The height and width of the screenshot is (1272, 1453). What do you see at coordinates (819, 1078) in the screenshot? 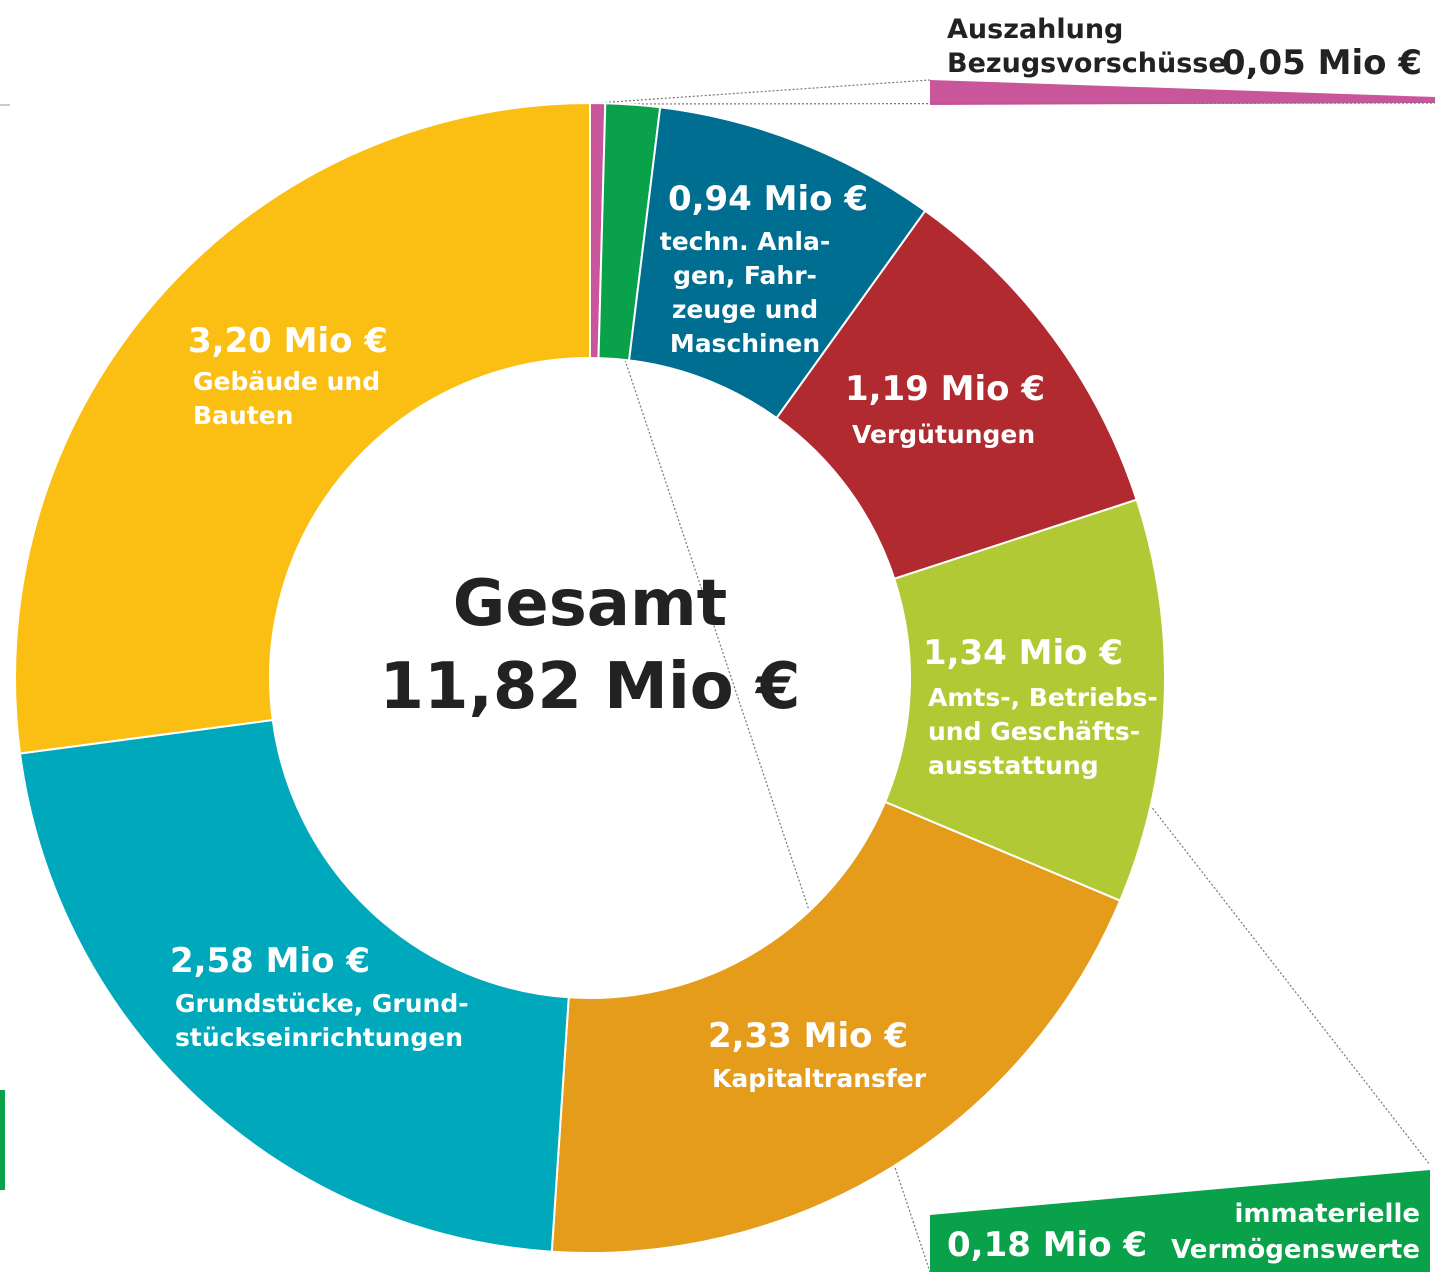
I see `category-label: Kapitaltransfer` at bounding box center [819, 1078].